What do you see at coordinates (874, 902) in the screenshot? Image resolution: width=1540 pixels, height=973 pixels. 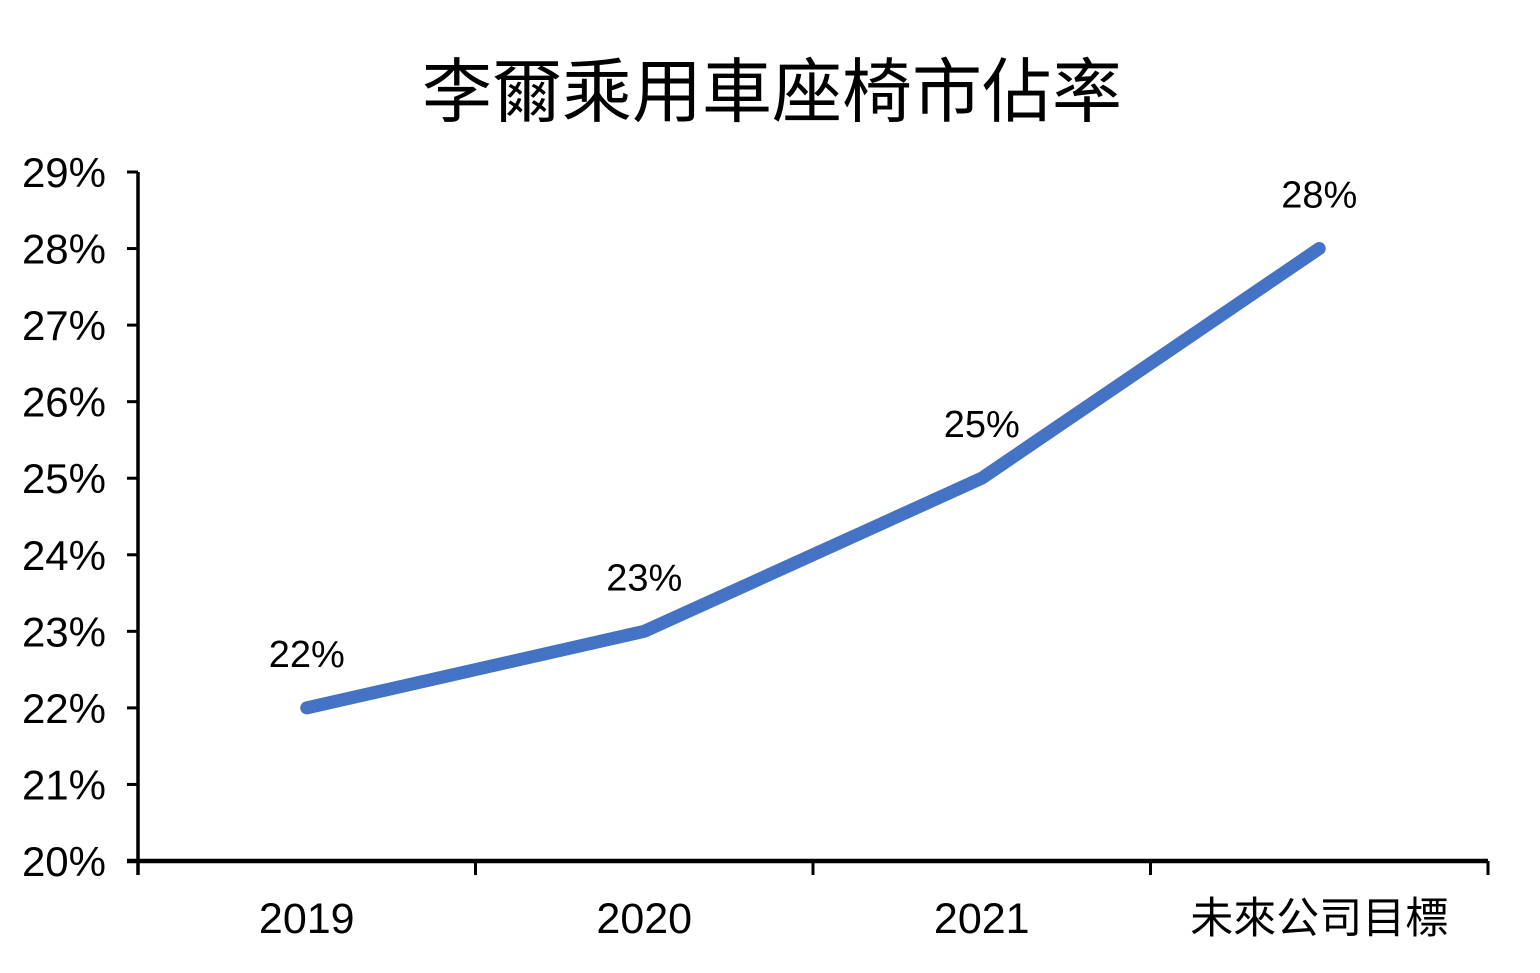 I see `x-axis-ticks: 2019 2020 2021 未來公司目標` at bounding box center [874, 902].